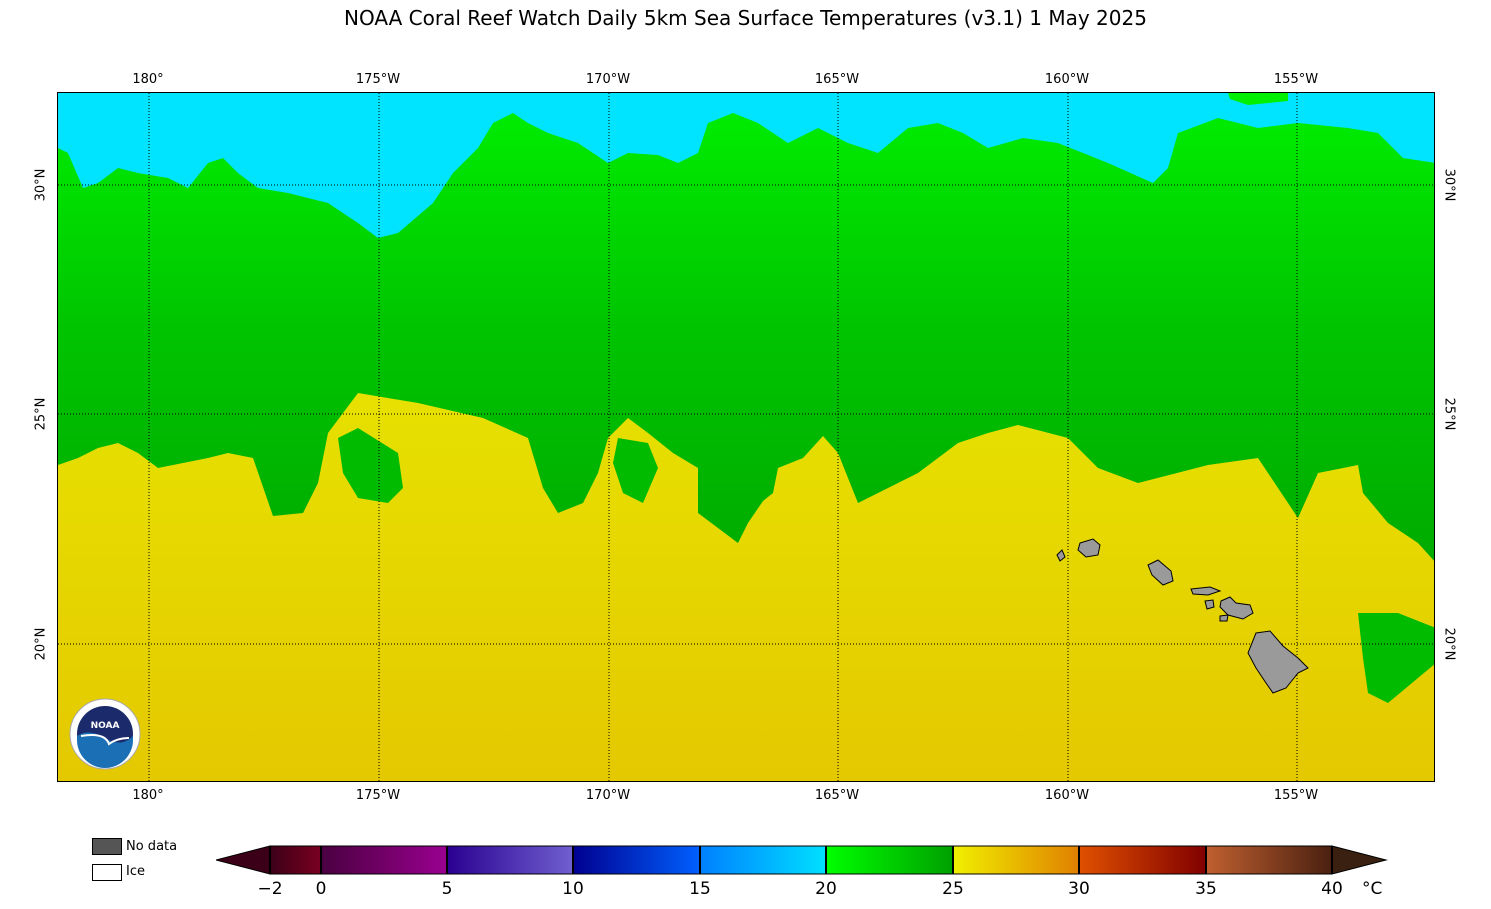 The width and height of the screenshot is (1491, 909). I want to click on lat-label-left: 20°N, so click(41, 644).